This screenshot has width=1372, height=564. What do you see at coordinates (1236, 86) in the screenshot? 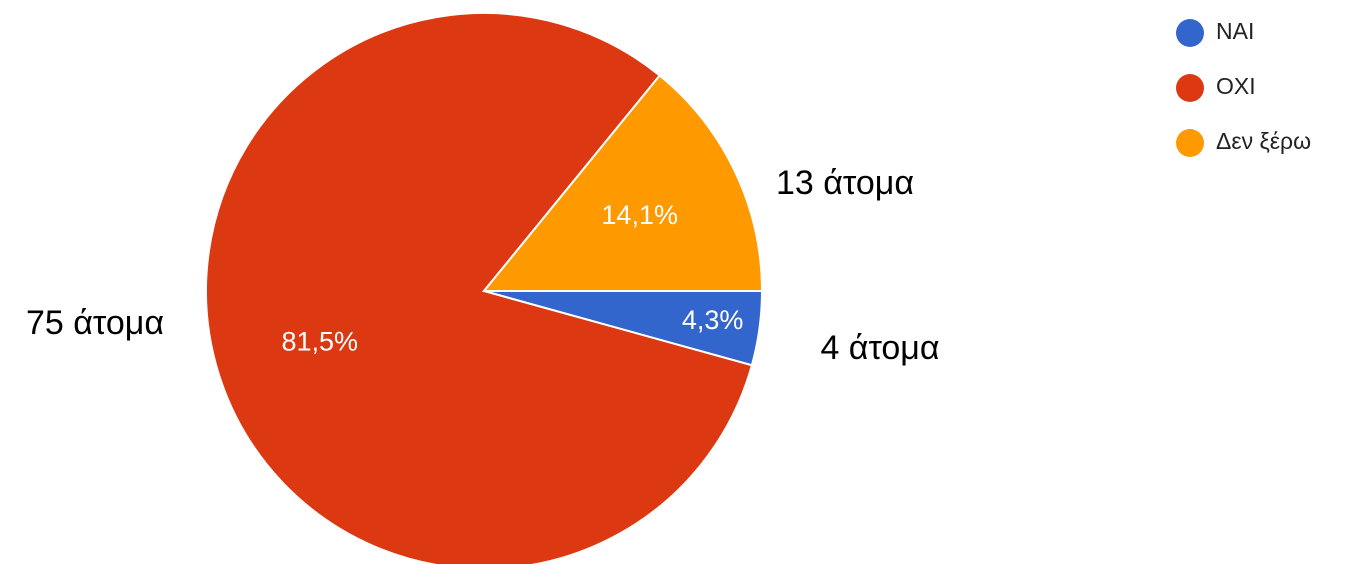
I see `legend-label: ΟΧΙ` at bounding box center [1236, 86].